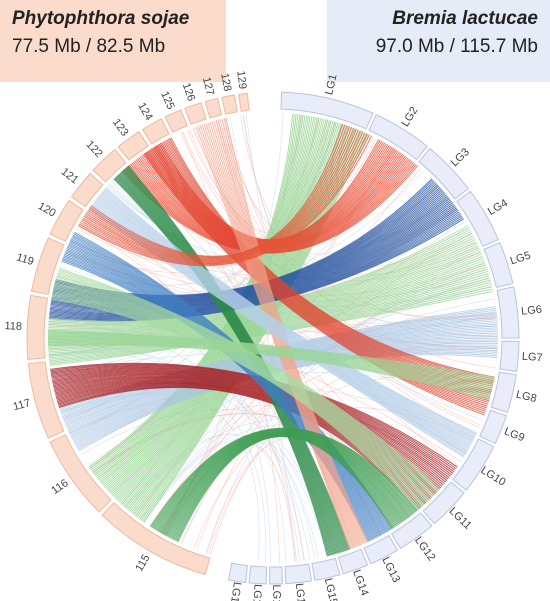 This screenshot has width=550, height=601. What do you see at coordinates (70, 176) in the screenshot?
I see `segment-label: 121` at bounding box center [70, 176].